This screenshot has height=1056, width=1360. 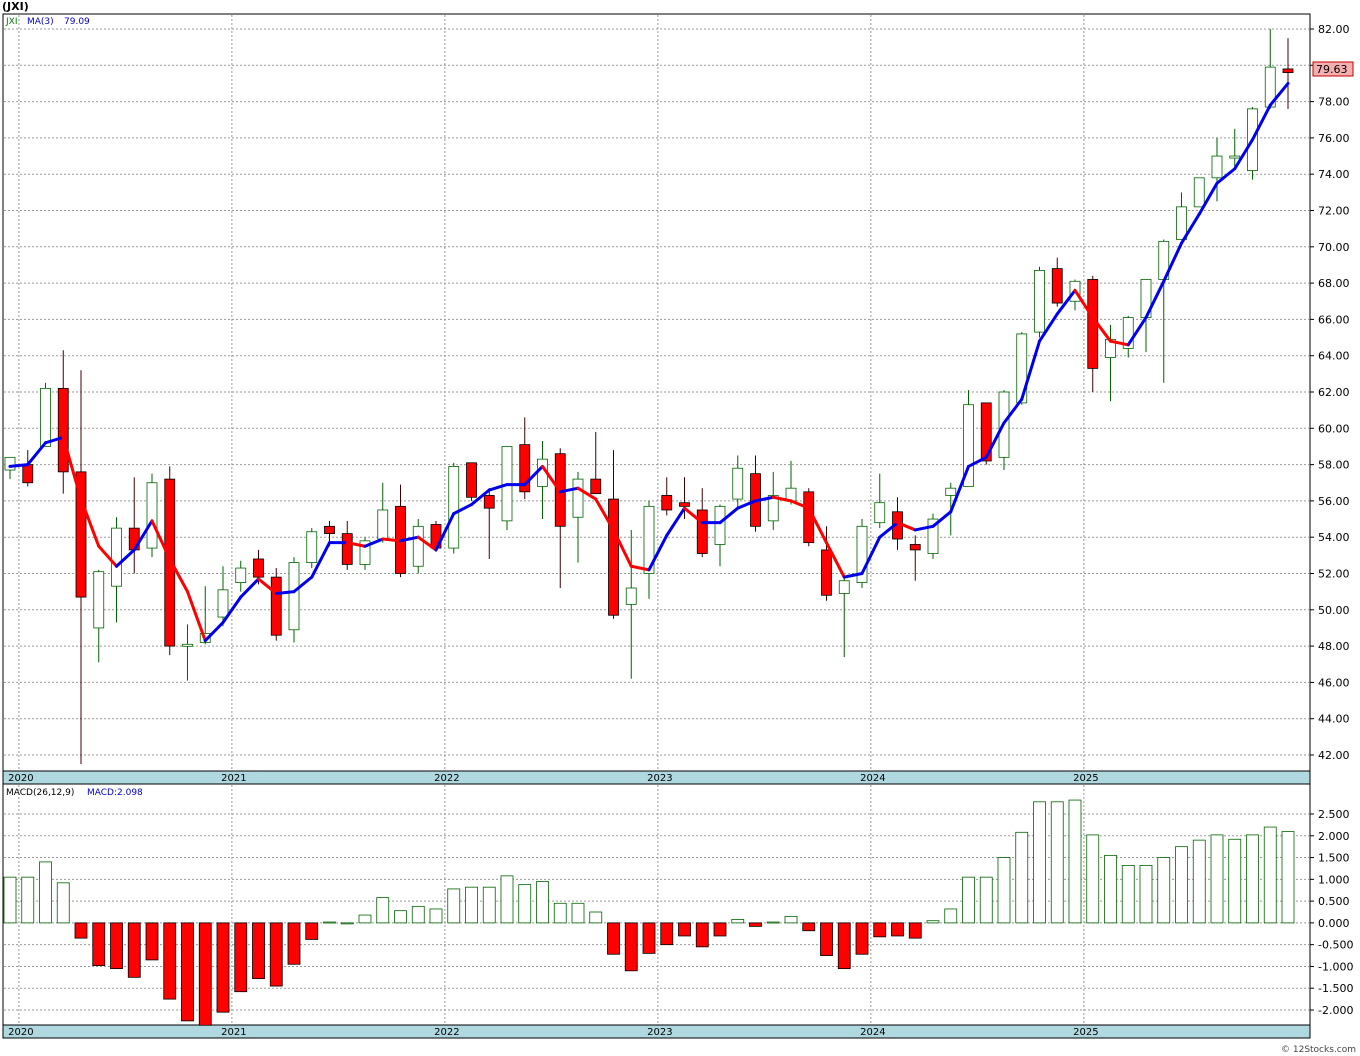 What do you see at coordinates (1334, 574) in the screenshot?
I see `price-tick-label: 52.00` at bounding box center [1334, 574].